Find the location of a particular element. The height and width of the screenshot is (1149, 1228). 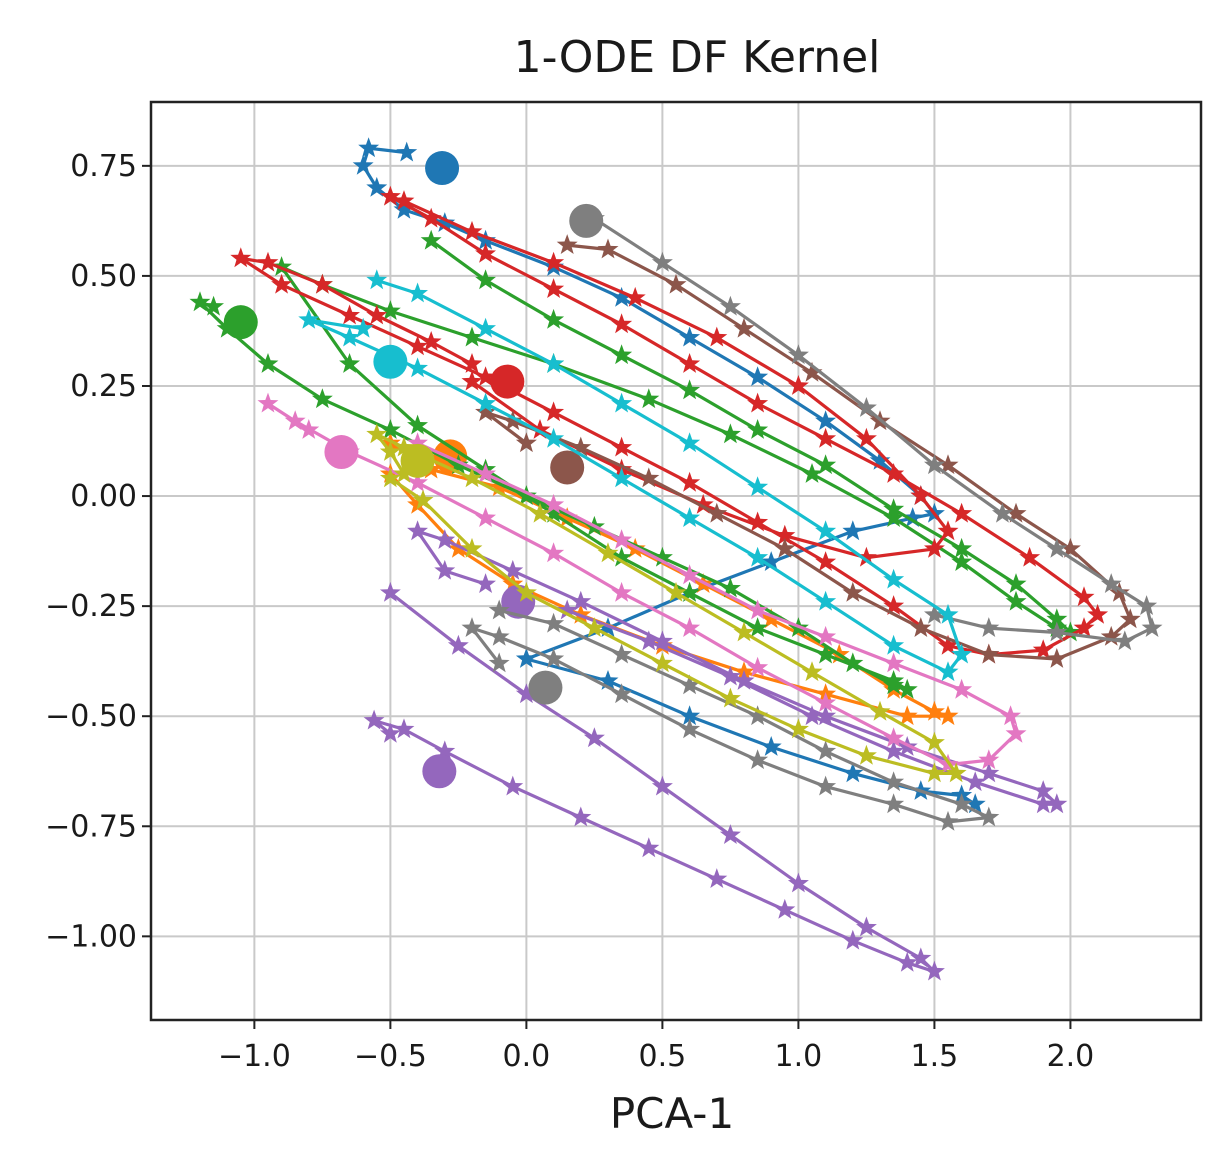

x-tick-label: 1.0 is located at coordinates (799, 1056).